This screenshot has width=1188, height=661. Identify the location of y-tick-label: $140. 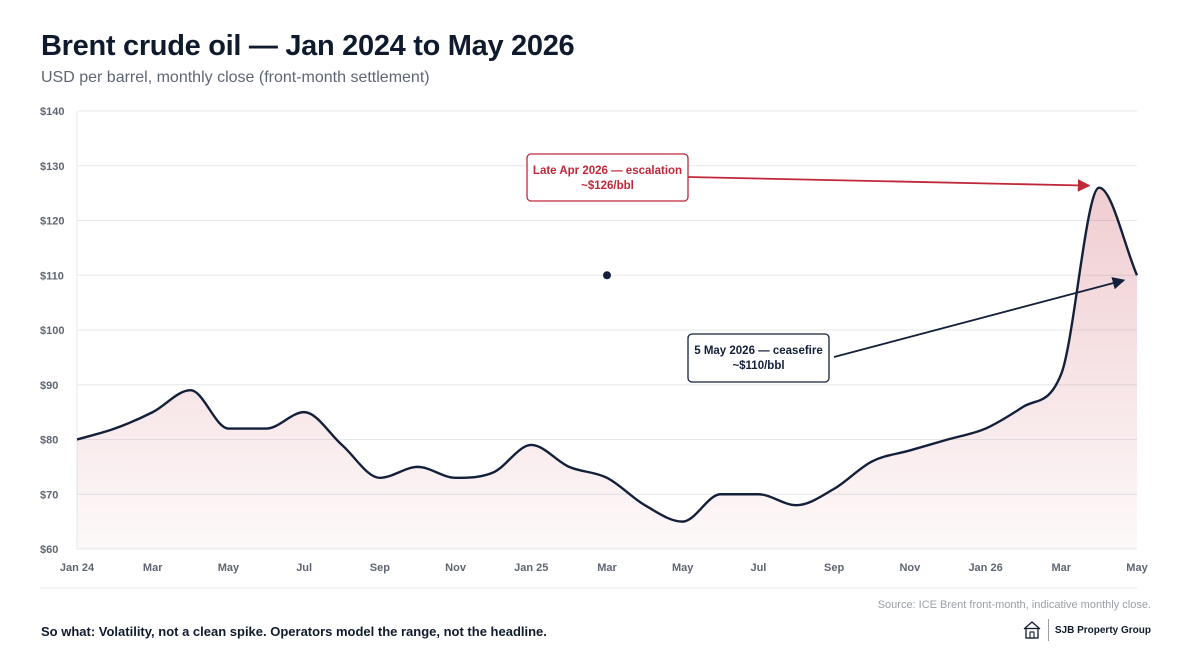
(52, 112).